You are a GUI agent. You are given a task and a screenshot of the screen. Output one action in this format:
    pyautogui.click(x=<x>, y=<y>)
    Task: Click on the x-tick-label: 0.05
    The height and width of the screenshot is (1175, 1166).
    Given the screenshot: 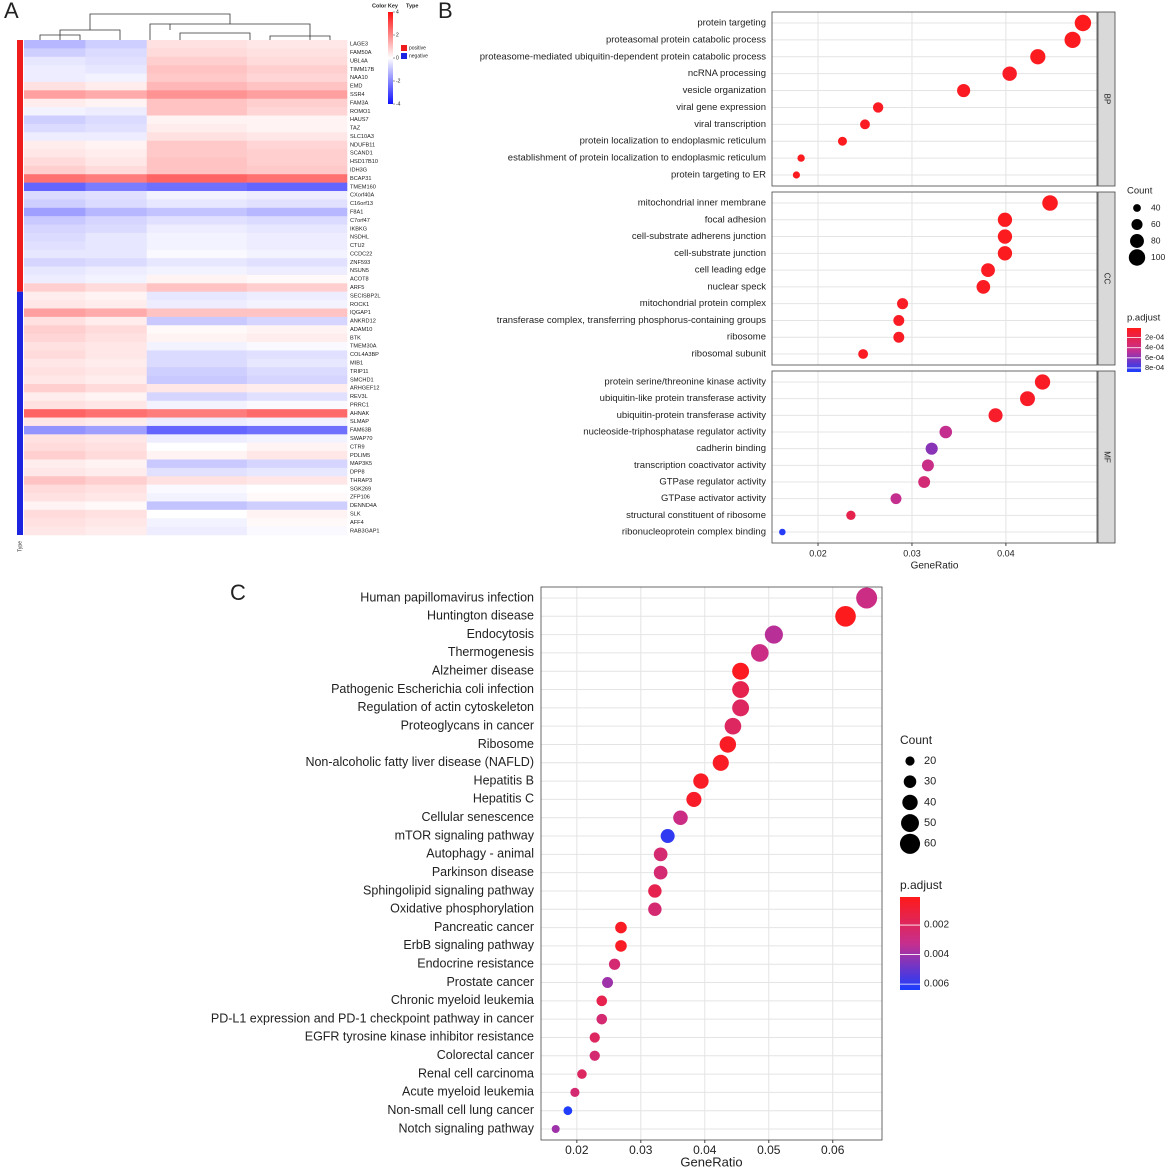 What is the action you would take?
    pyautogui.click(x=769, y=1150)
    